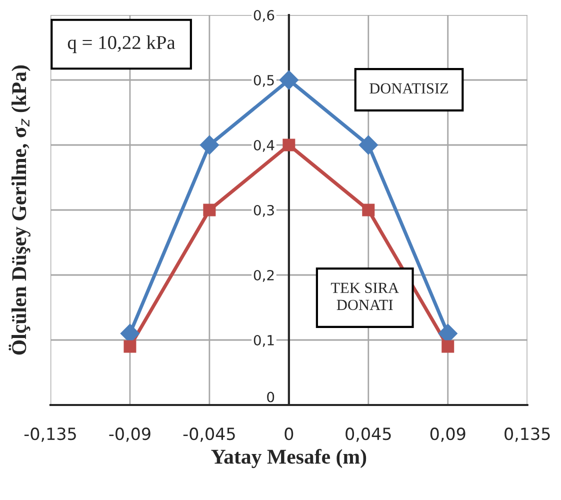 The width and height of the screenshot is (561, 500). Describe the element at coordinates (264, 276) in the screenshot. I see `y-tick-label: 0,2` at that location.